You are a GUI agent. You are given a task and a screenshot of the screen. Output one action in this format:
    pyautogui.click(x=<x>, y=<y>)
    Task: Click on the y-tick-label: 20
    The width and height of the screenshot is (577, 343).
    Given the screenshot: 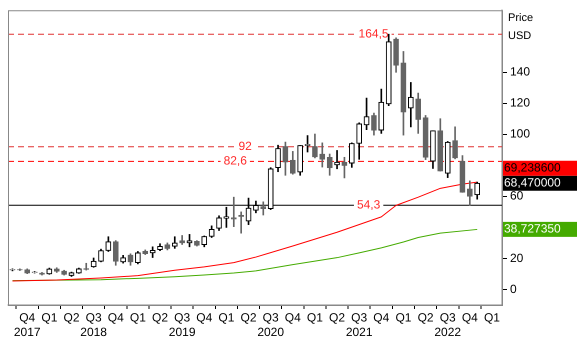 What is the action you would take?
    pyautogui.click(x=517, y=257)
    